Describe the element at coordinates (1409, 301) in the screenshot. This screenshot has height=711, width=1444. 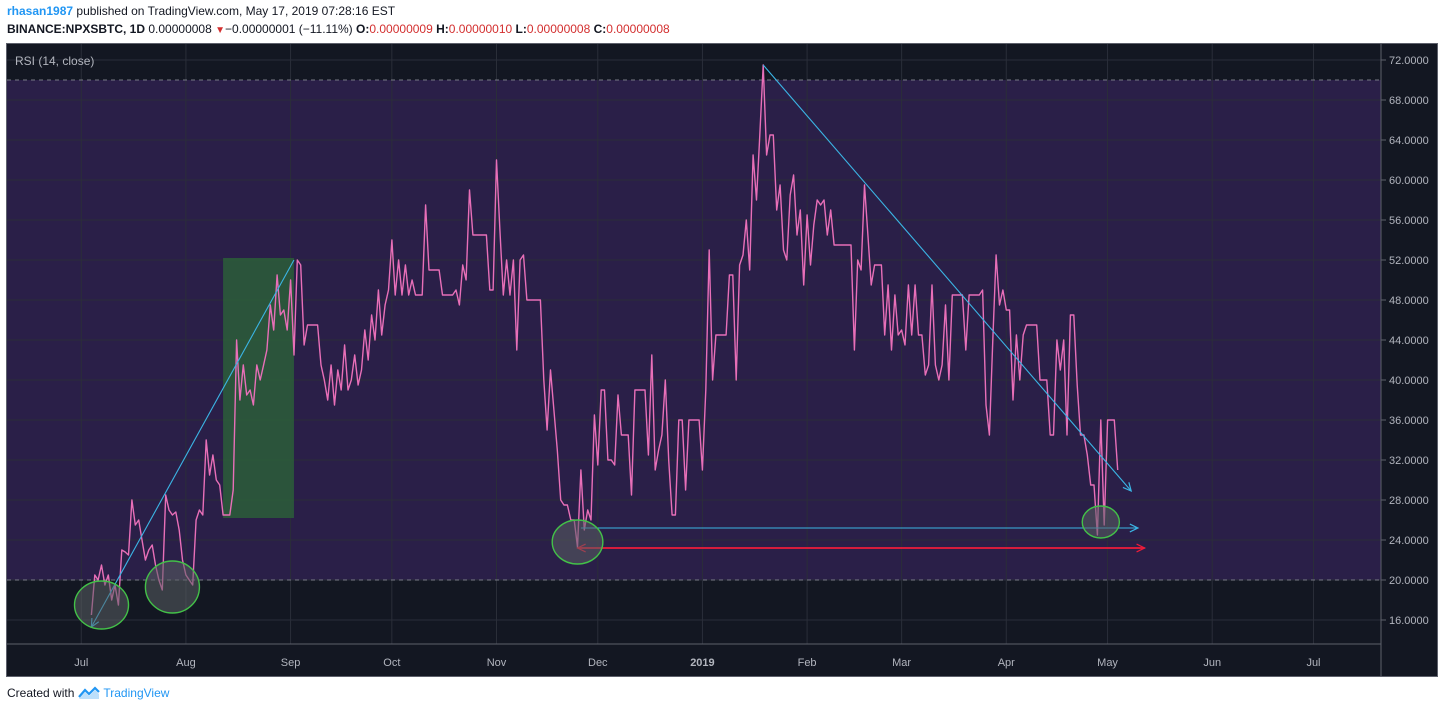
I see `y-tick-label: 48.0000` at that location.